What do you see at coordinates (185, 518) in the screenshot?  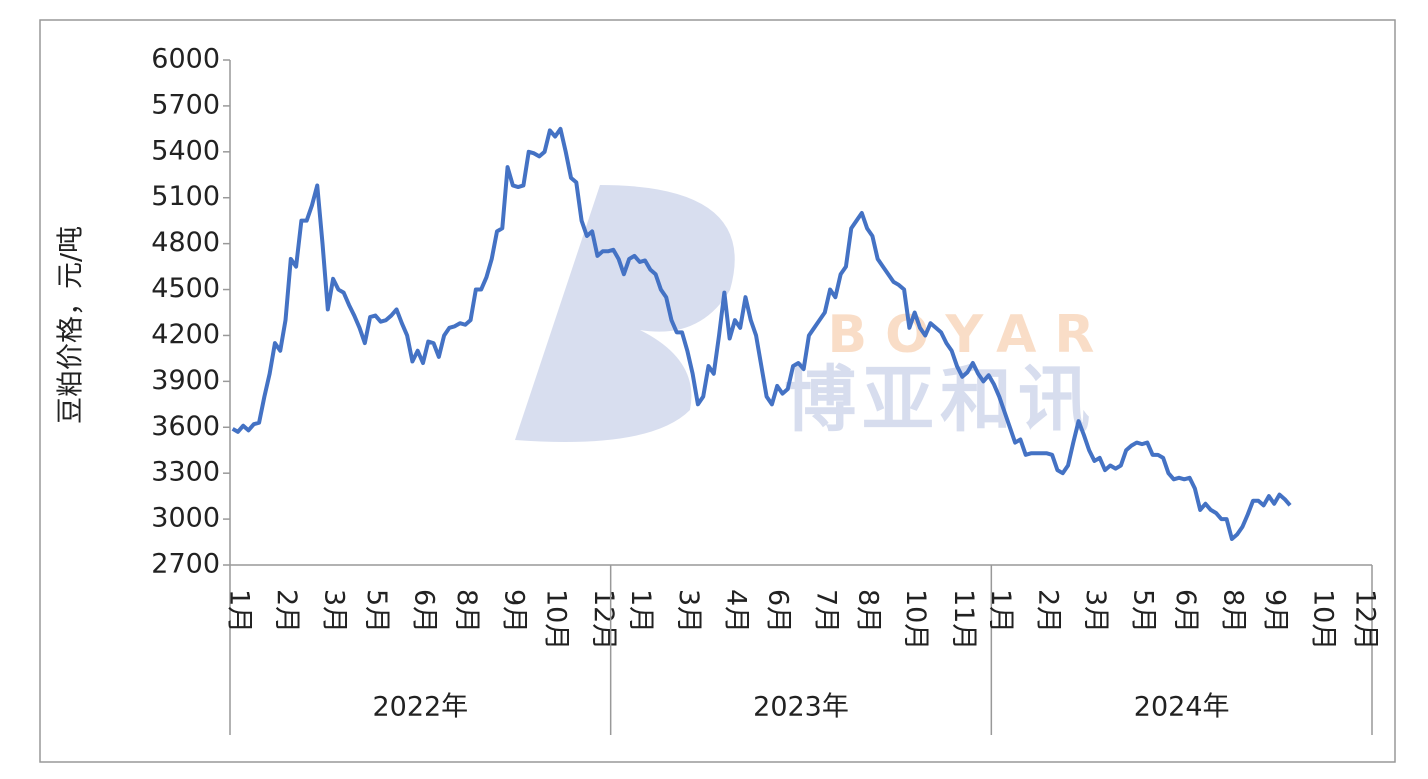 I see `y-tick-label: 3000` at bounding box center [185, 518].